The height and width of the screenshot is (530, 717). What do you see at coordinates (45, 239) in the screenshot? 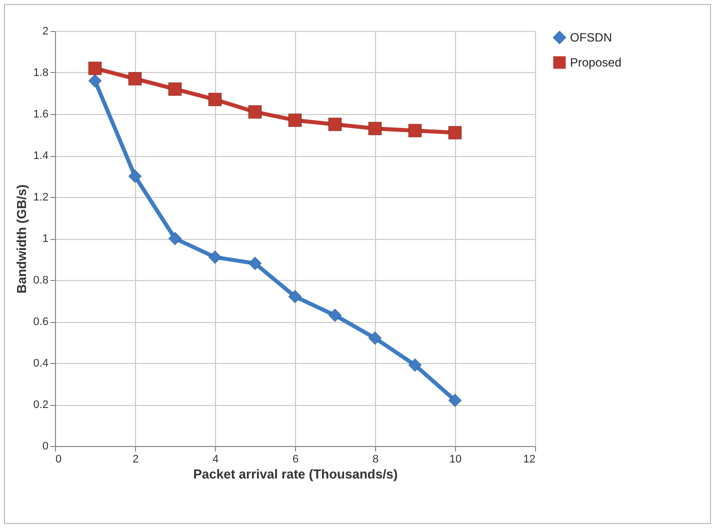
I see `y-tick-label: 1` at bounding box center [45, 239].